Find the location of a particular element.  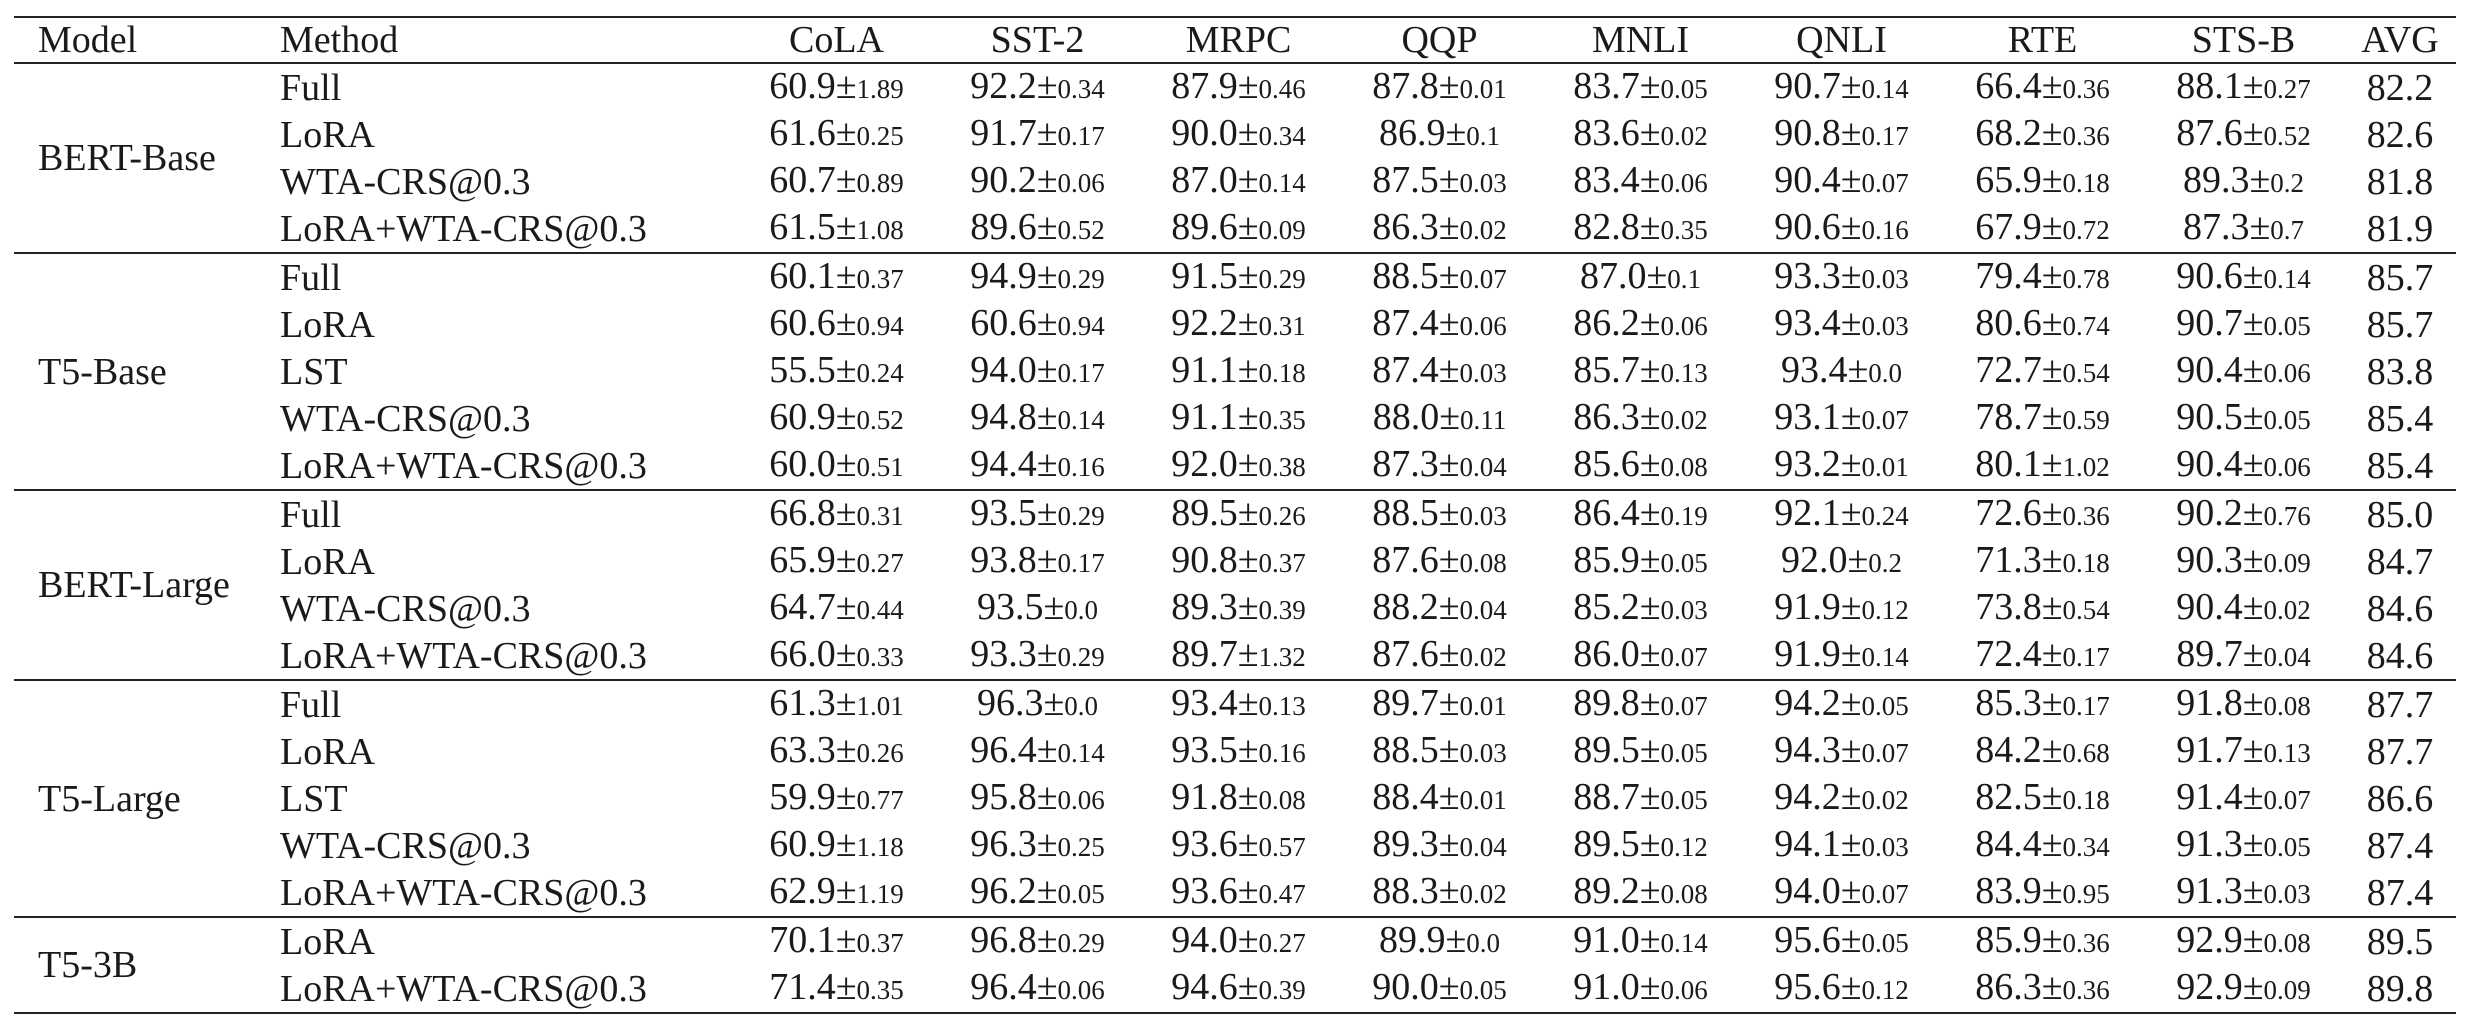

score-cell: 89.6±0.09 is located at coordinates (1238, 229).